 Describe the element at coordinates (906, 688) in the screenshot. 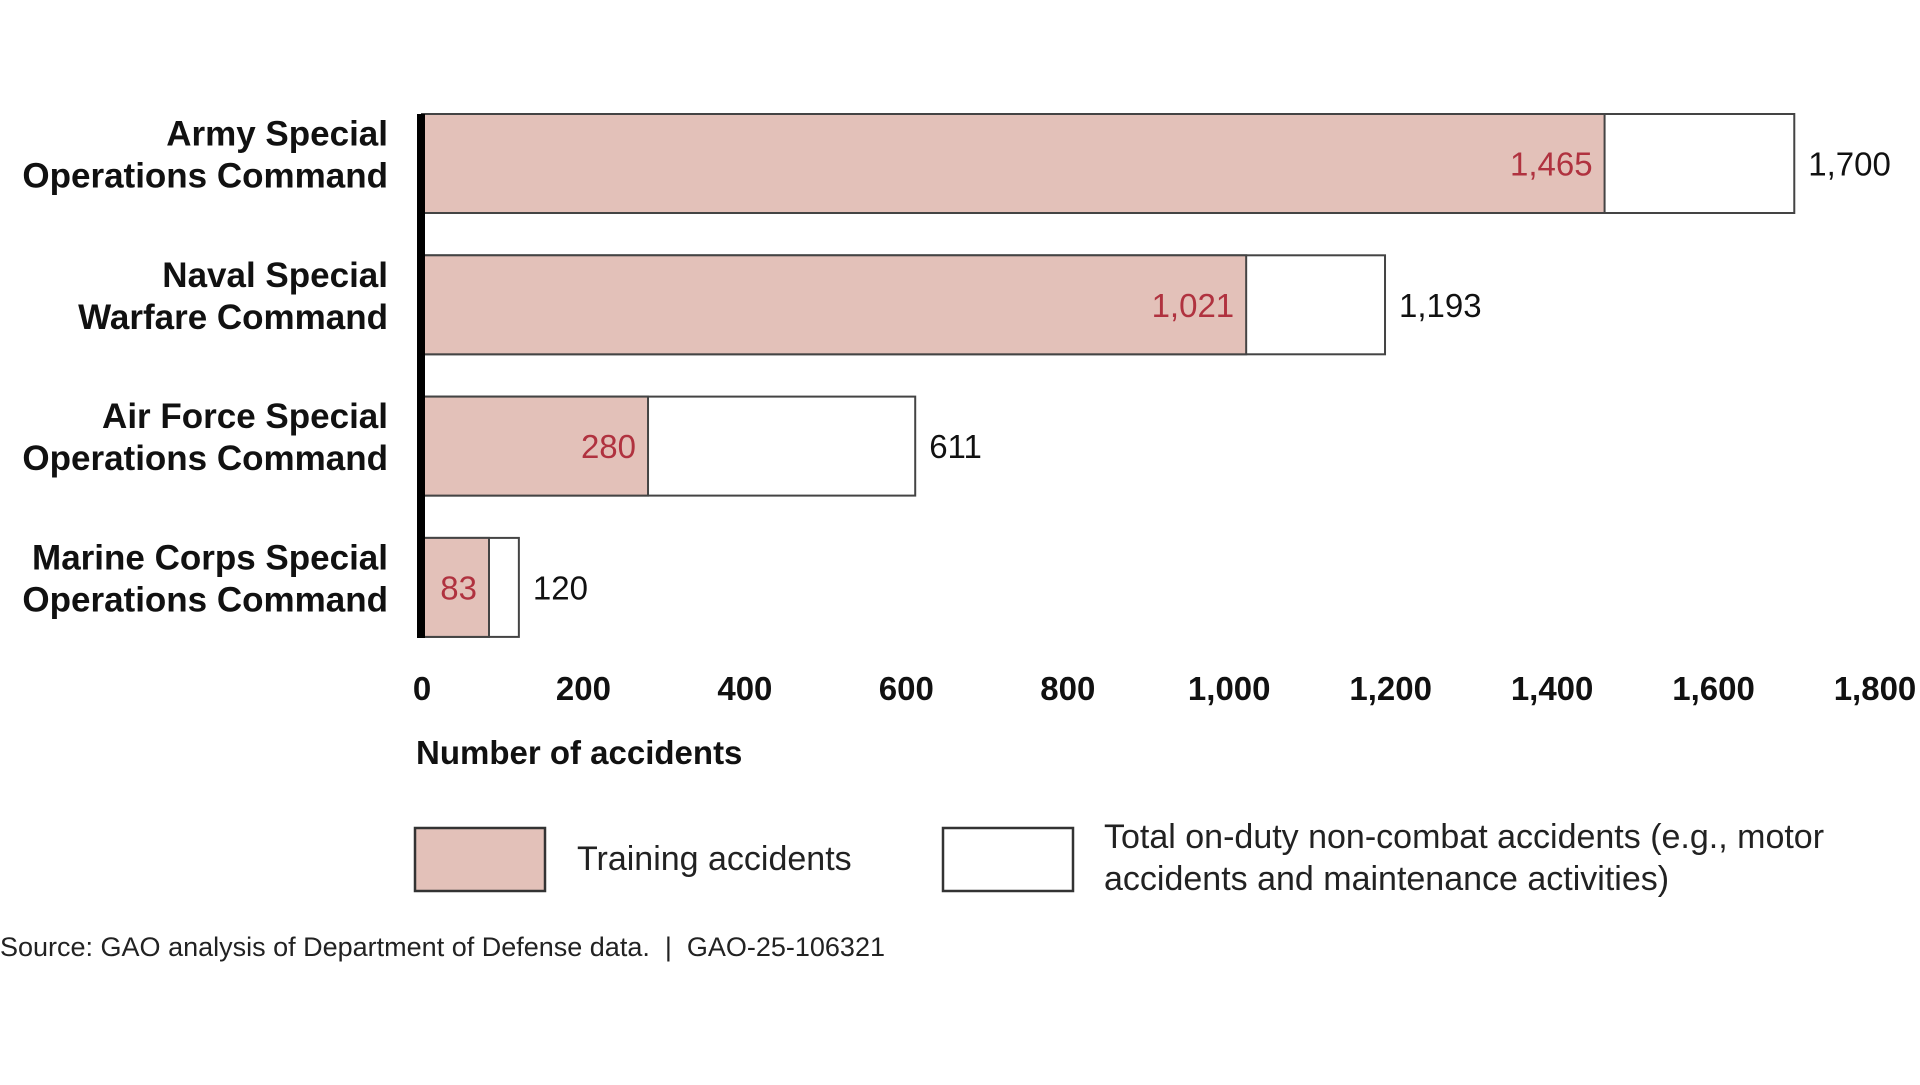

I see `x-tick-label: 600` at that location.